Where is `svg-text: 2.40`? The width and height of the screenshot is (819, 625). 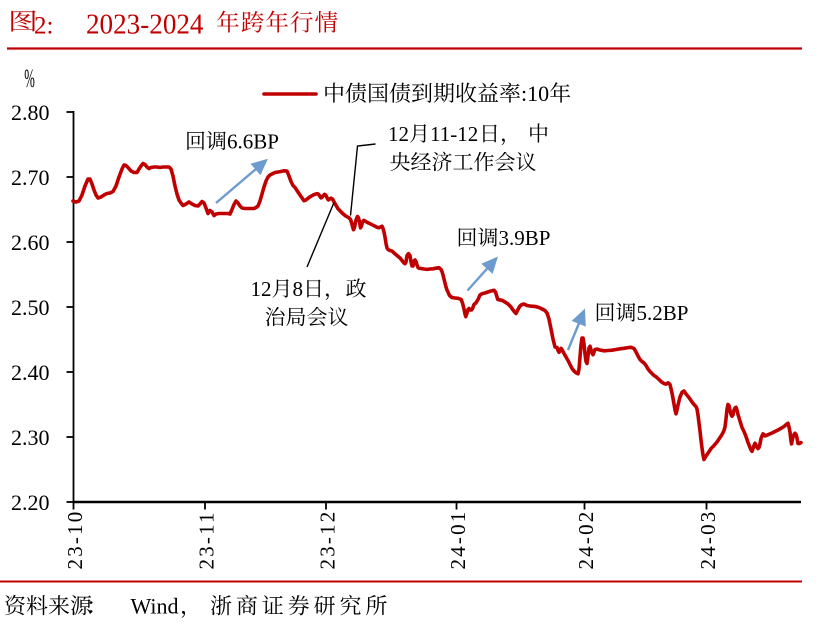 svg-text: 2.40 is located at coordinates (30, 372).